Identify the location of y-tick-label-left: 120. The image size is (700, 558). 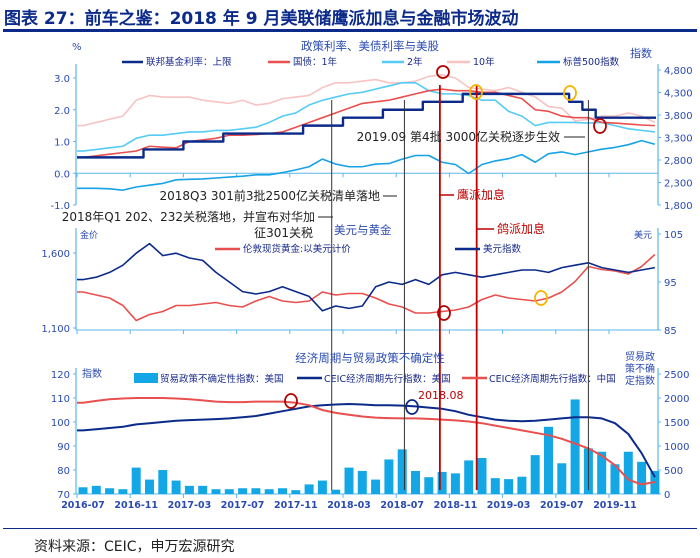
(60, 375).